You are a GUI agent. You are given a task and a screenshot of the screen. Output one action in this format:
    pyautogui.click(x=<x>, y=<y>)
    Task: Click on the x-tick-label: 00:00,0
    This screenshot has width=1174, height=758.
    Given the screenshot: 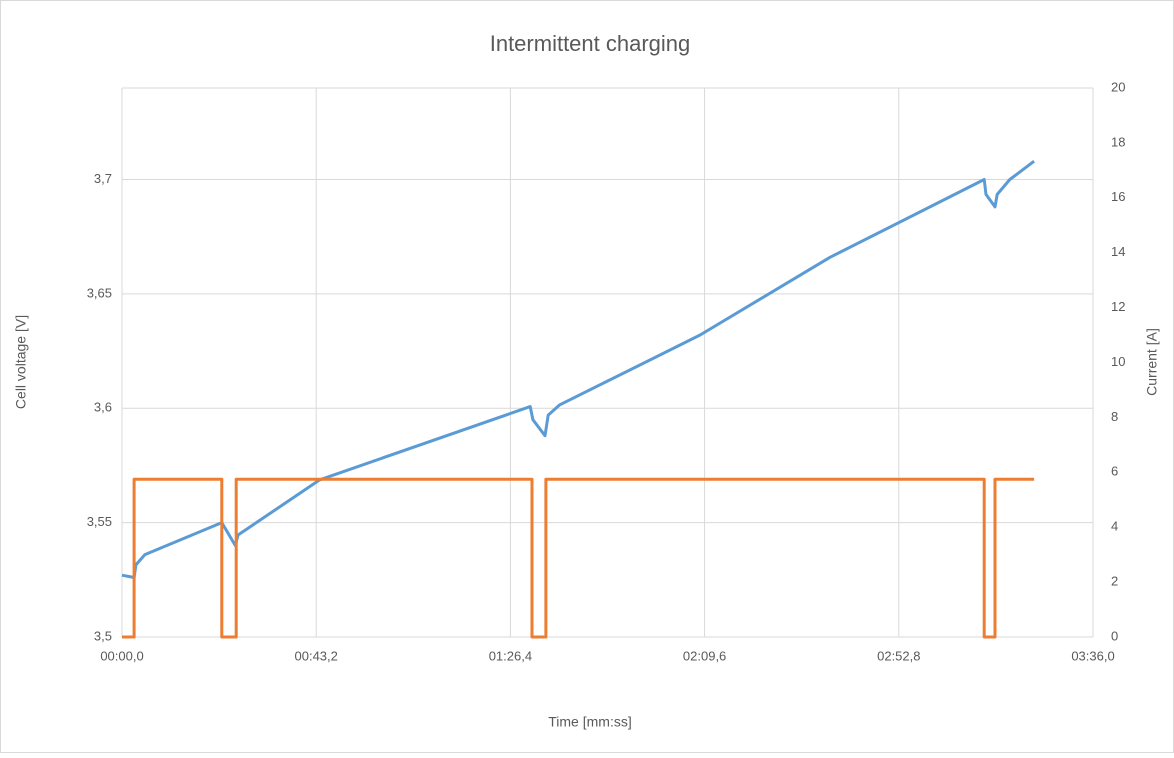 What is the action you would take?
    pyautogui.click(x=121, y=655)
    